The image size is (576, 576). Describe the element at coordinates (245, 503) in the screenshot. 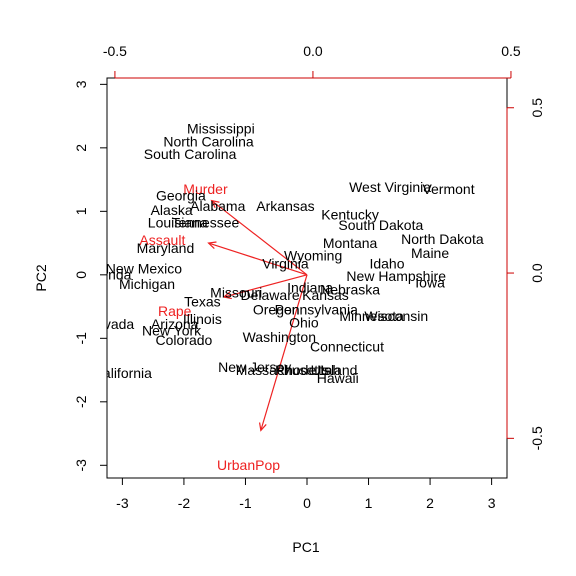

I see `x-tick-label: -1` at that location.